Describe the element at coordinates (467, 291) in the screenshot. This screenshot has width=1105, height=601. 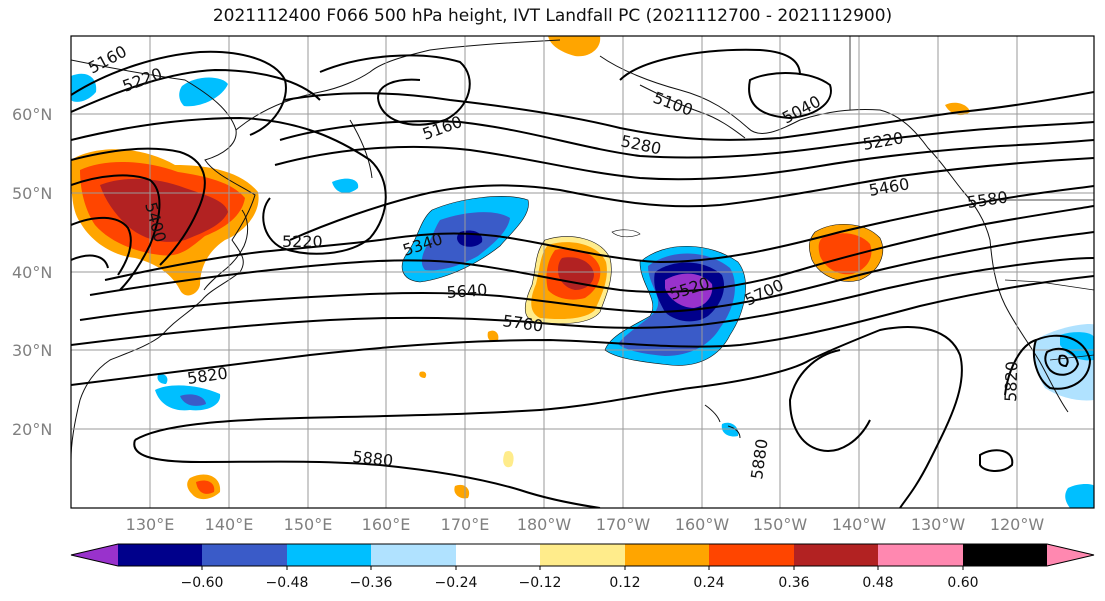
I see `contour-label: 5640` at that location.